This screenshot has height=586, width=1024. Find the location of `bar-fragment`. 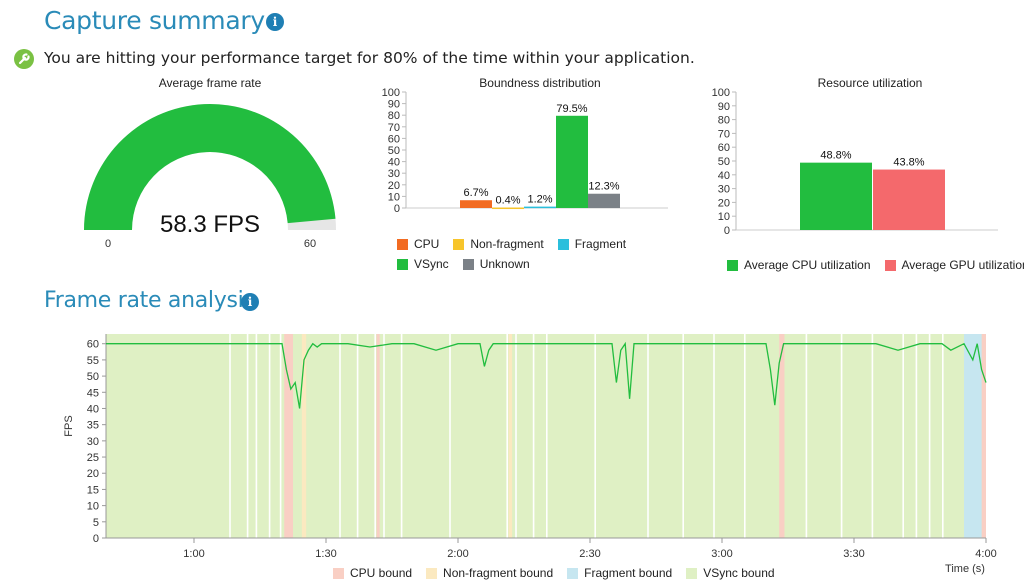

bar-fragment is located at coordinates (540, 207).